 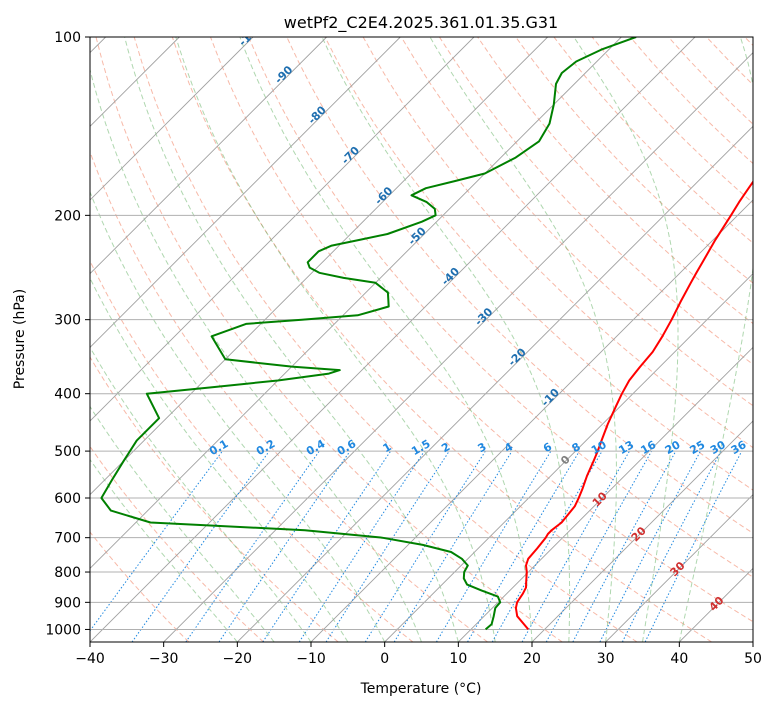 What do you see at coordinates (63, 630) in the screenshot?
I see `y-tick-label: 1000` at bounding box center [63, 630].